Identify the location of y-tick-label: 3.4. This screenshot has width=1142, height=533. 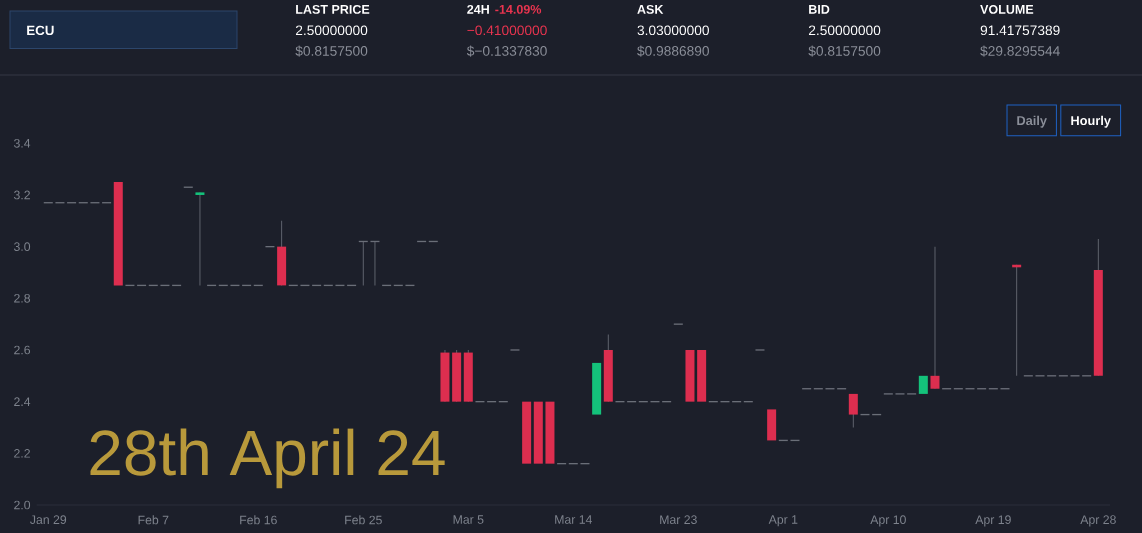
(22, 143).